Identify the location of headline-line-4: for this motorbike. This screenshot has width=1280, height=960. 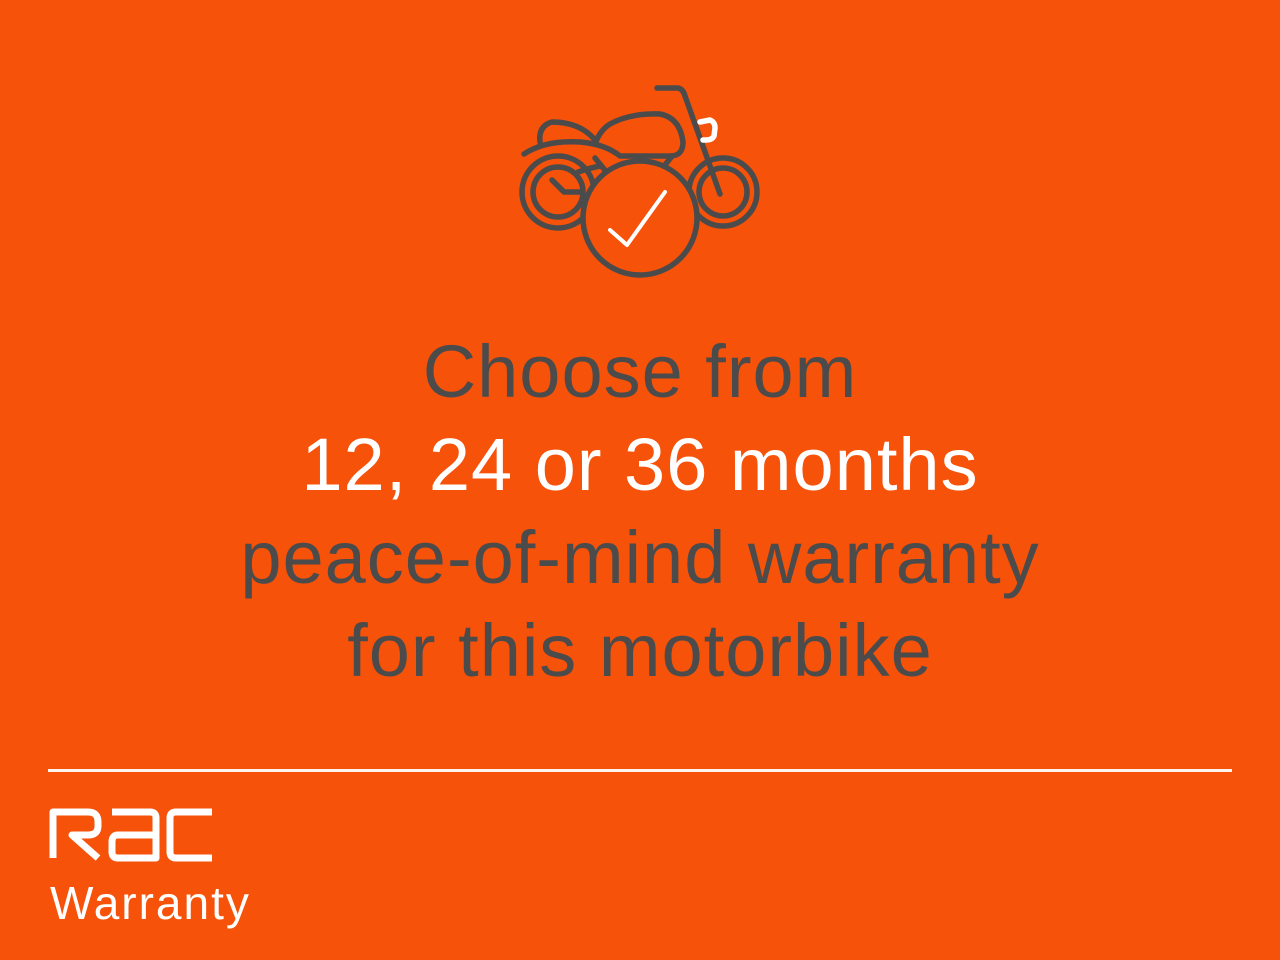
(640, 650).